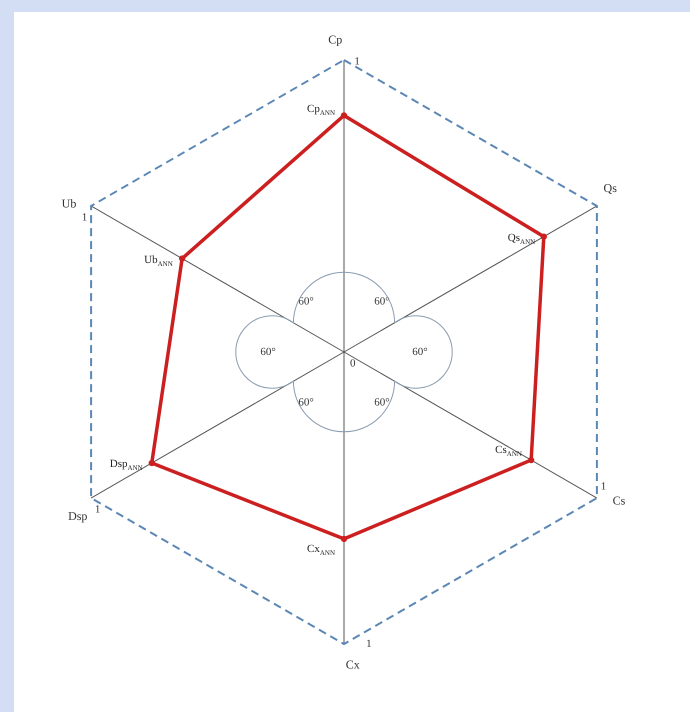 This screenshot has height=712, width=690. I want to click on category-label: Cp, so click(335, 39).